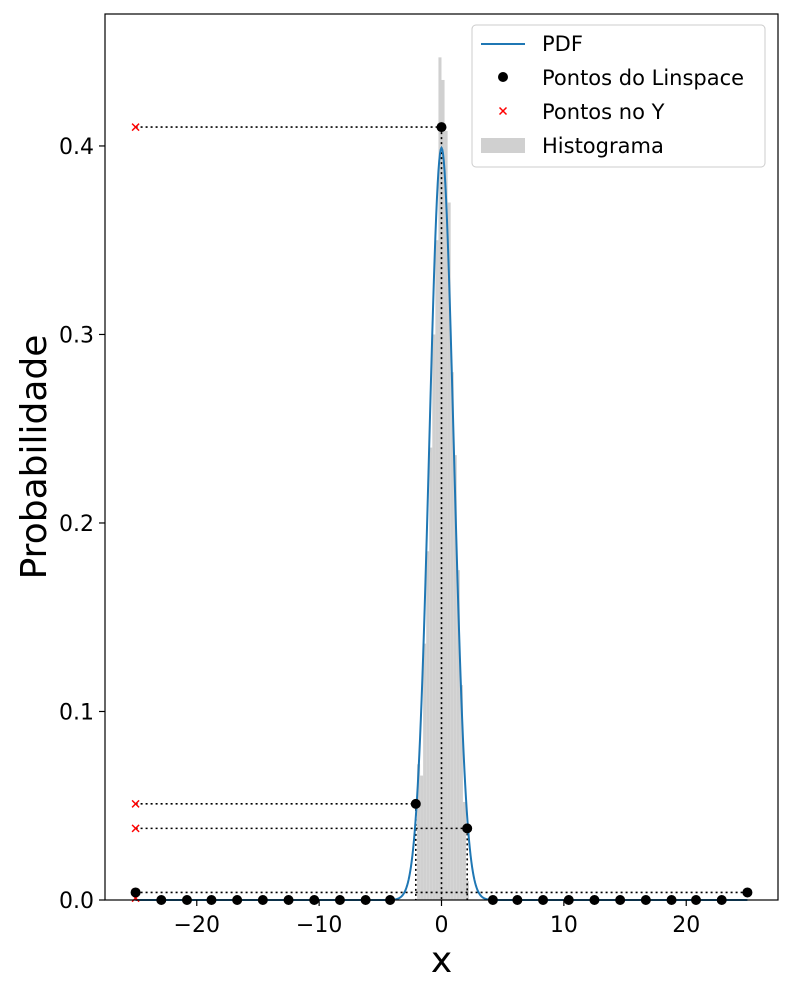 The width and height of the screenshot is (790, 989). Describe the element at coordinates (603, 112) in the screenshot. I see `legend-y-points-label: Pontos no Y` at that location.